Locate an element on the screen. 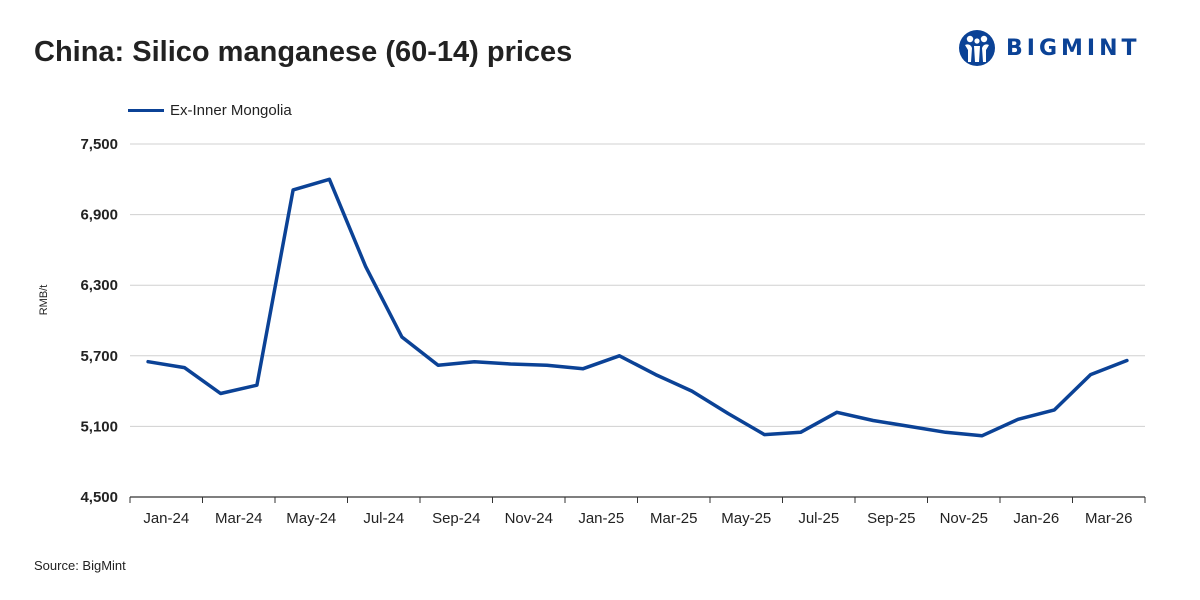  x-tick-label: Nov-24 is located at coordinates (529, 518).